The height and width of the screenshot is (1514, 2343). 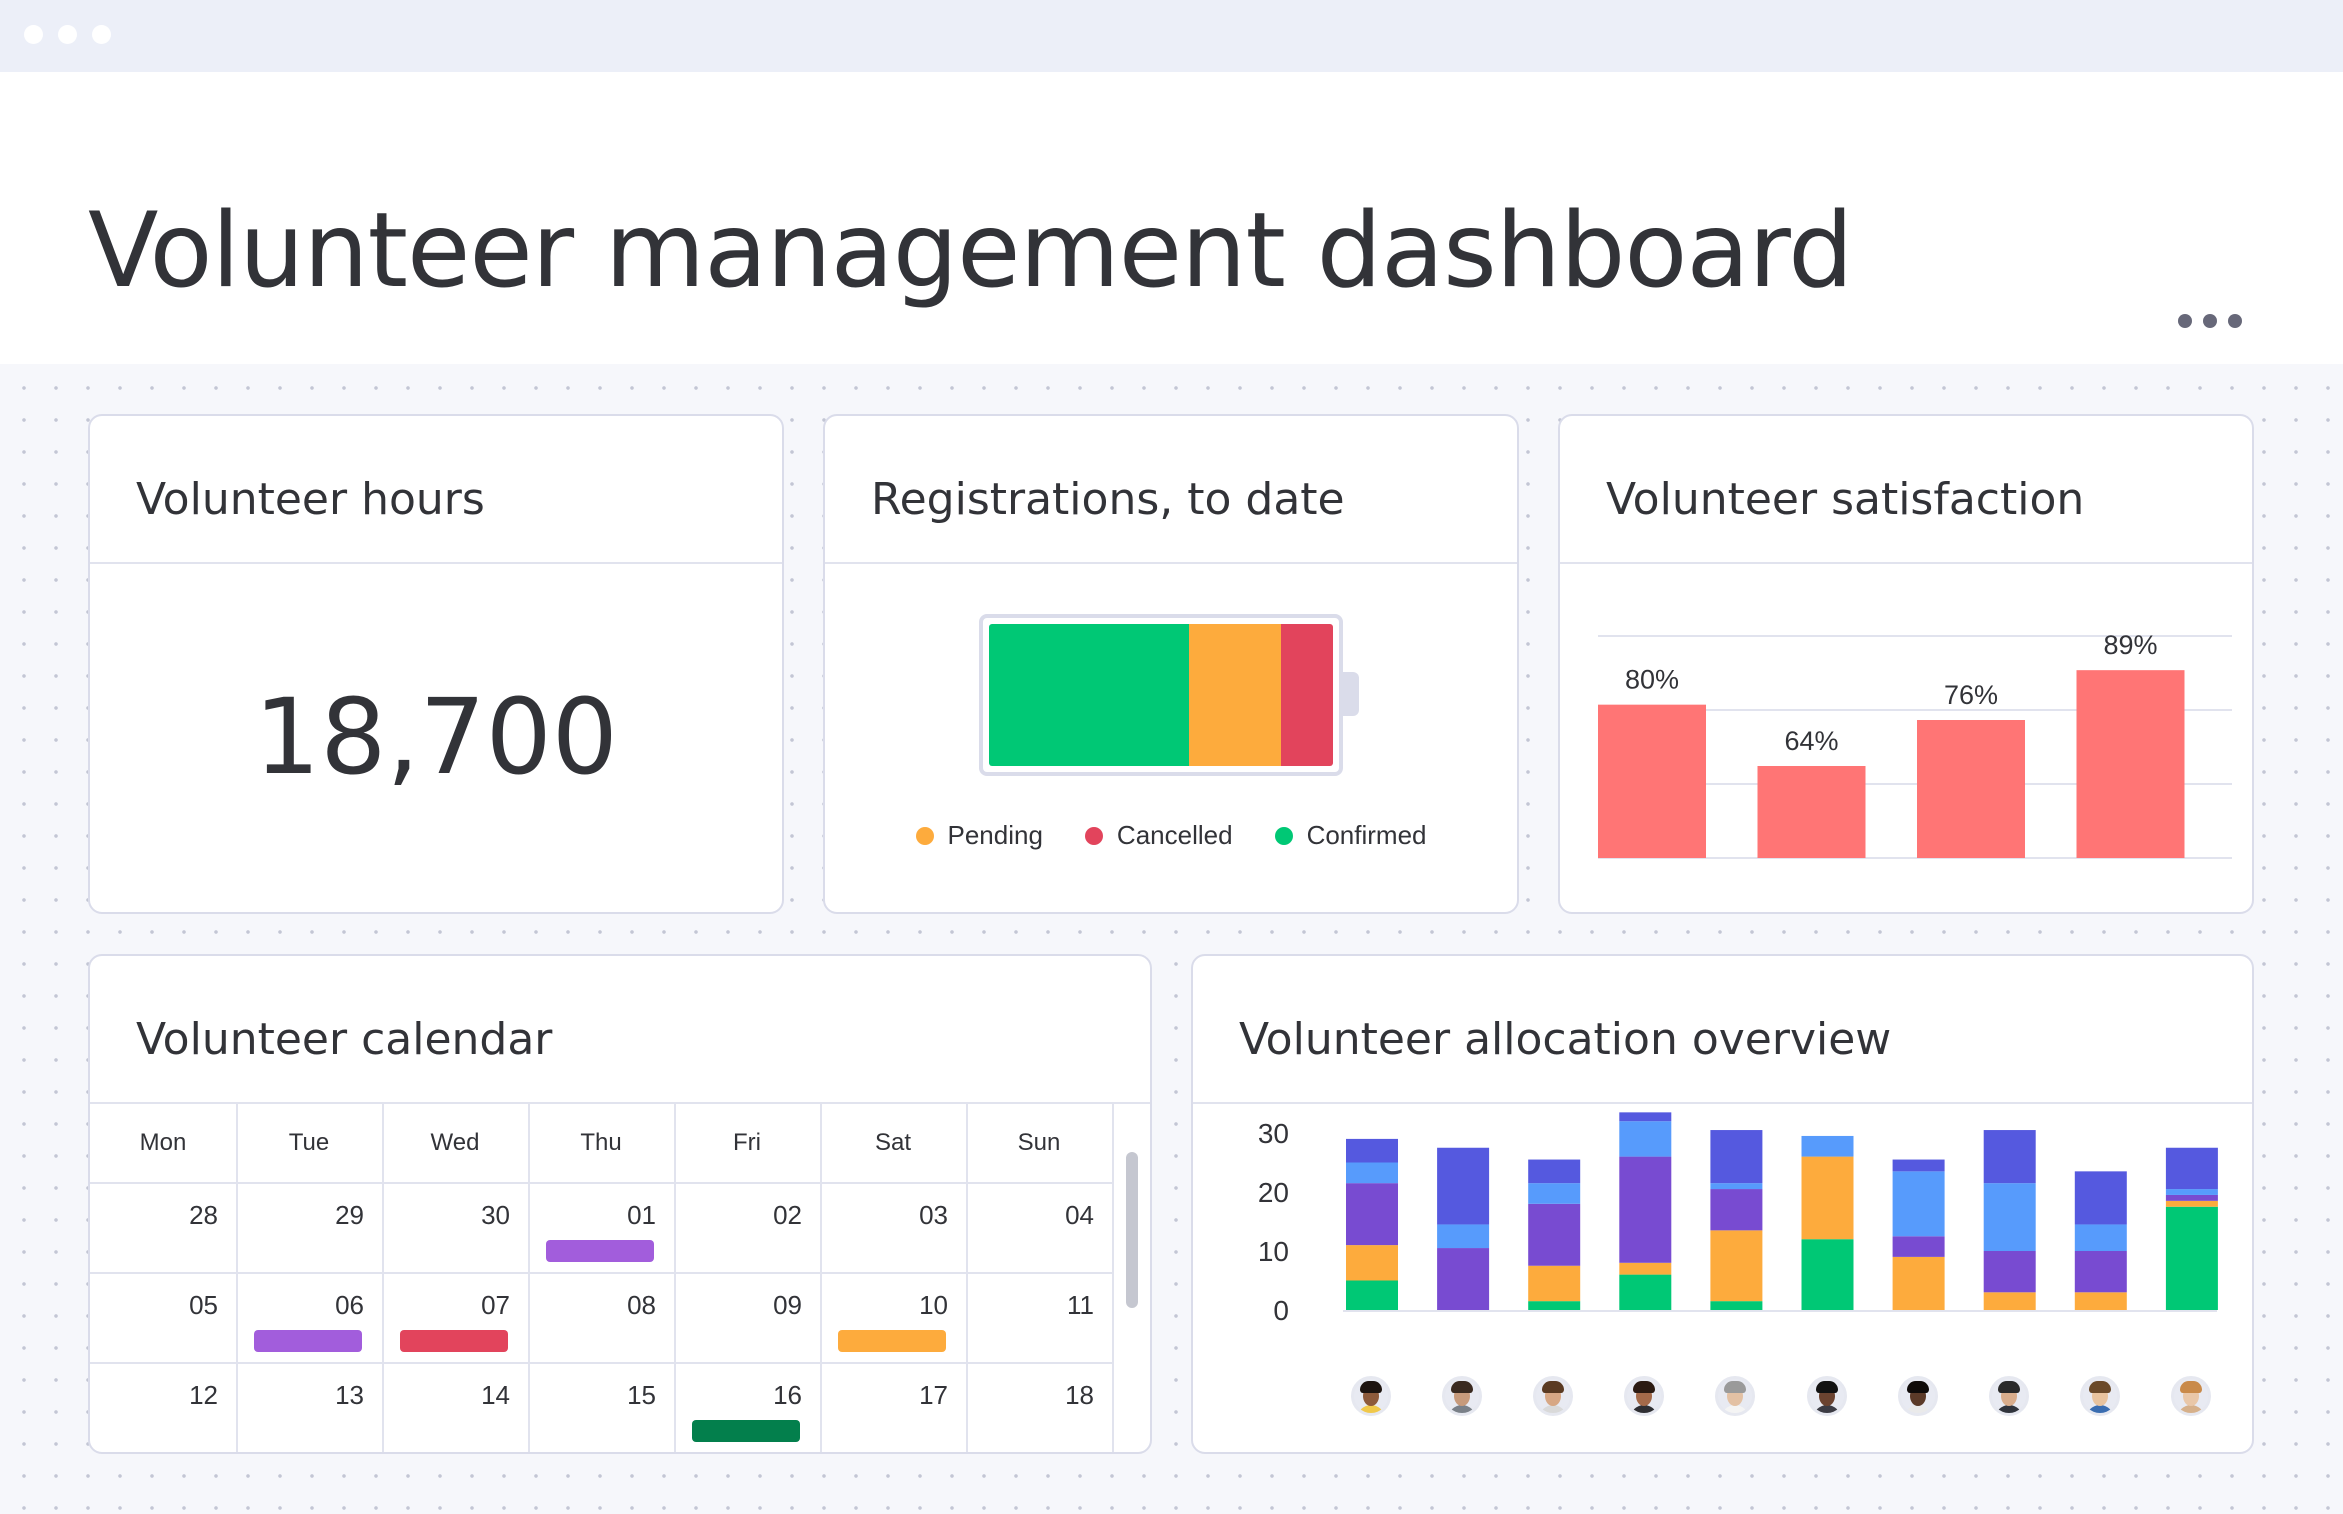 I want to click on calendar-day-header: Thu, so click(x=601, y=1142).